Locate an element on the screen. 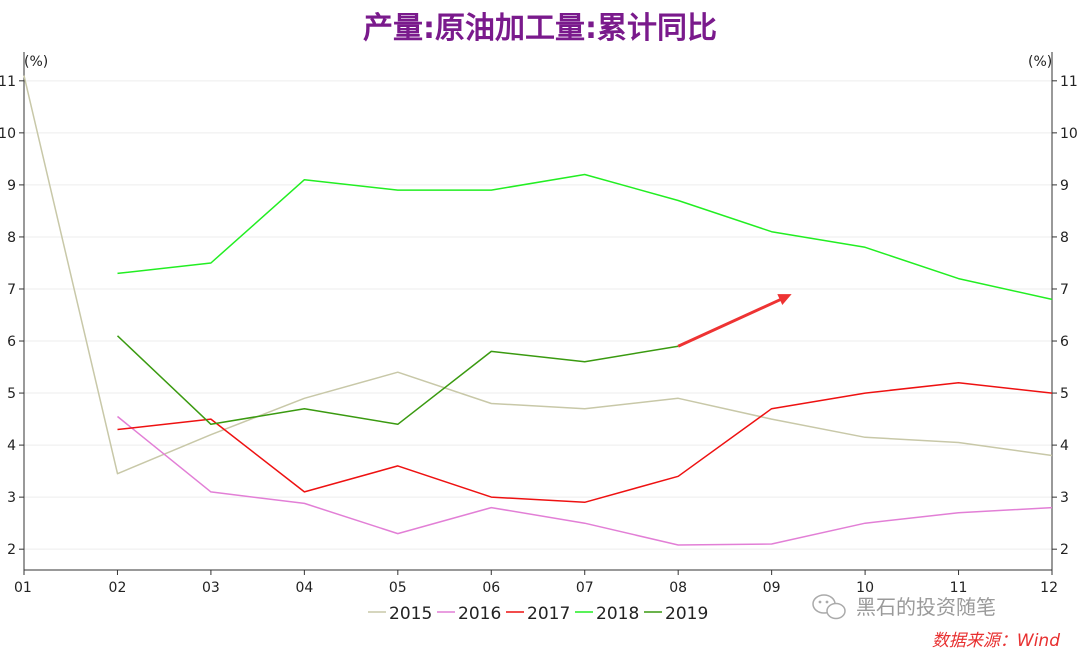  y-tick-label-left: 8 is located at coordinates (11, 238).